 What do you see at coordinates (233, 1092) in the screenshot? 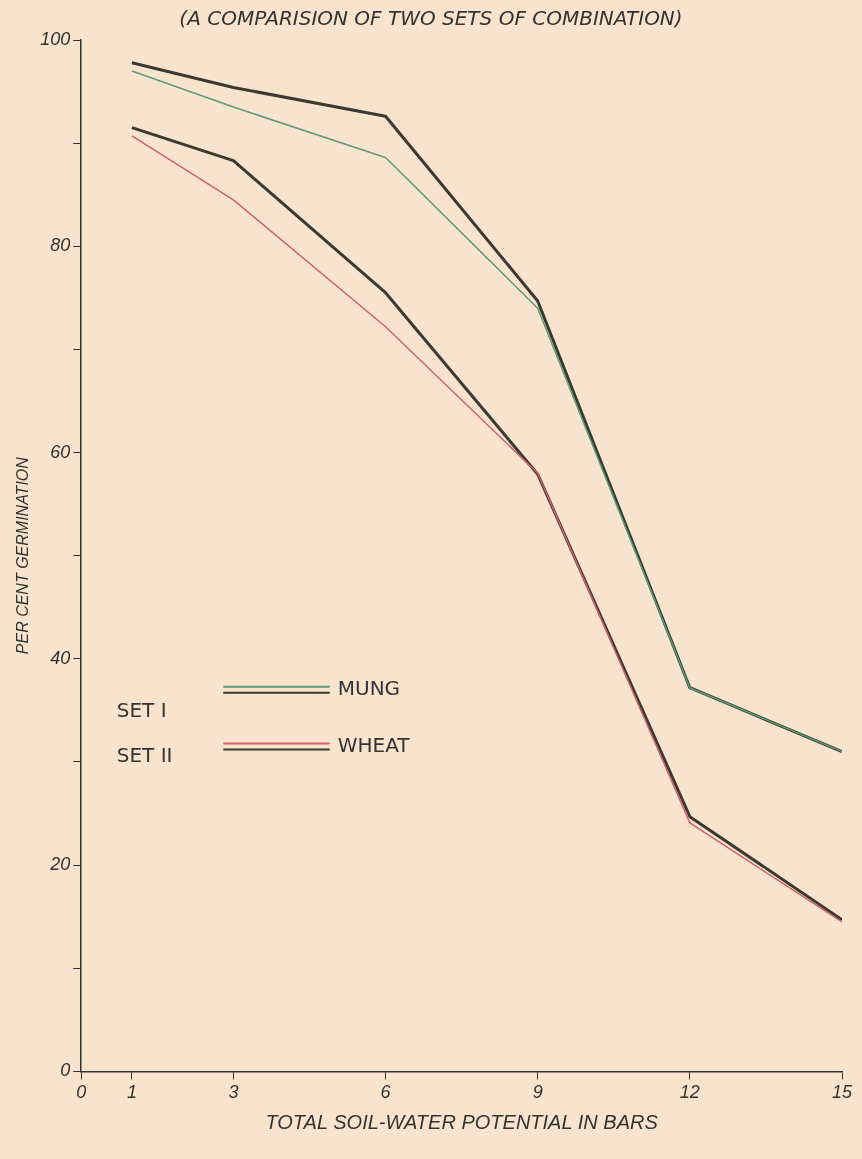
I see `x-tick-label: 3` at bounding box center [233, 1092].